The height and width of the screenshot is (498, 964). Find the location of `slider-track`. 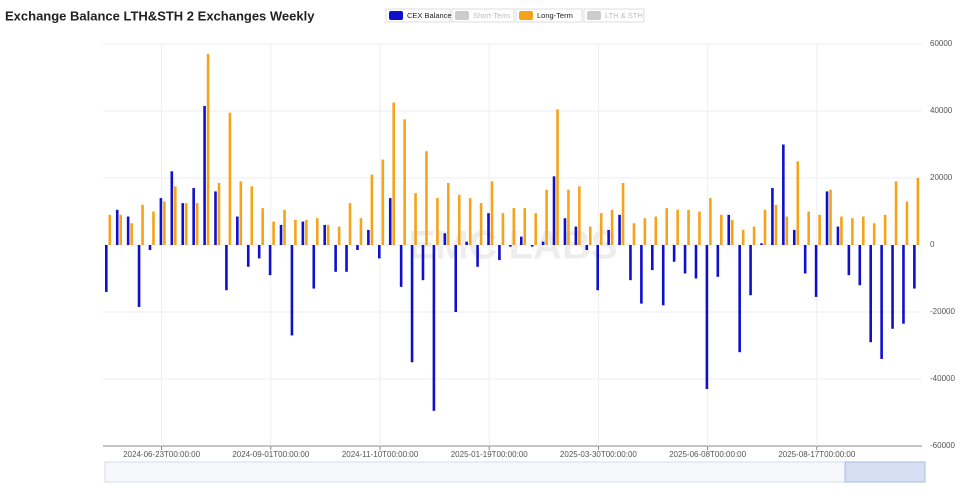

slider-track is located at coordinates (515, 472).